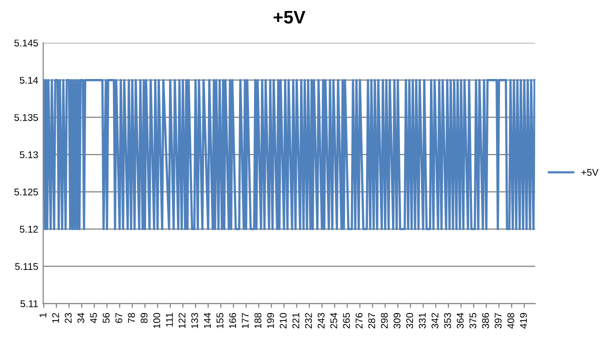 The width and height of the screenshot is (600, 343). What do you see at coordinates (510, 321) in the screenshot?
I see `x-tick-label: 408` at bounding box center [510, 321].